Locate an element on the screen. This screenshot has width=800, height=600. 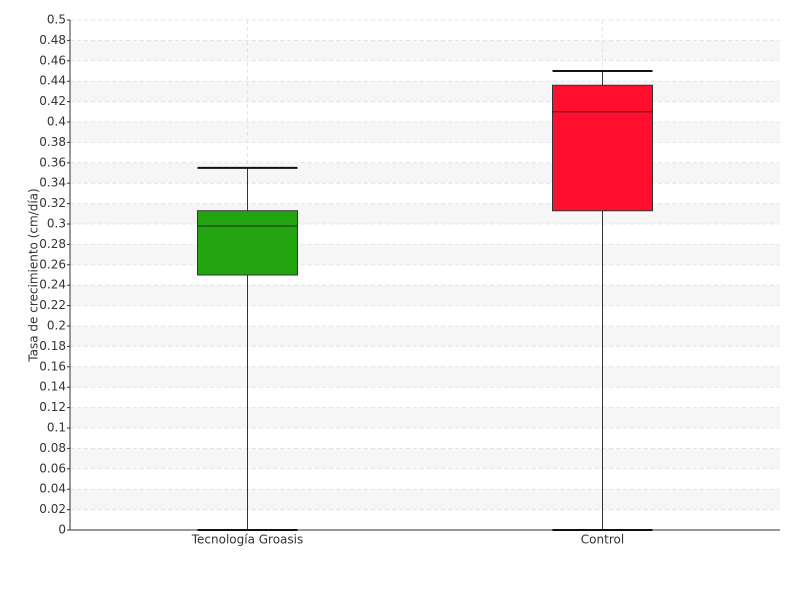
y-tick-label: 0.12 is located at coordinates (52, 407).